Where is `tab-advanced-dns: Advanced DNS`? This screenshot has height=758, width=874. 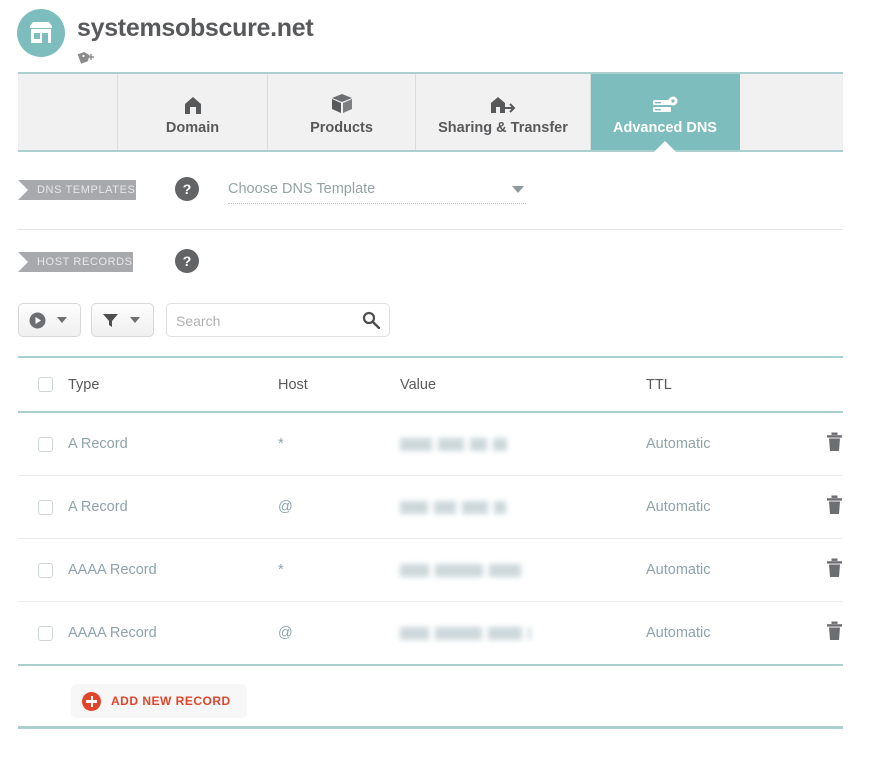 tab-advanced-dns: Advanced DNS is located at coordinates (665, 113).